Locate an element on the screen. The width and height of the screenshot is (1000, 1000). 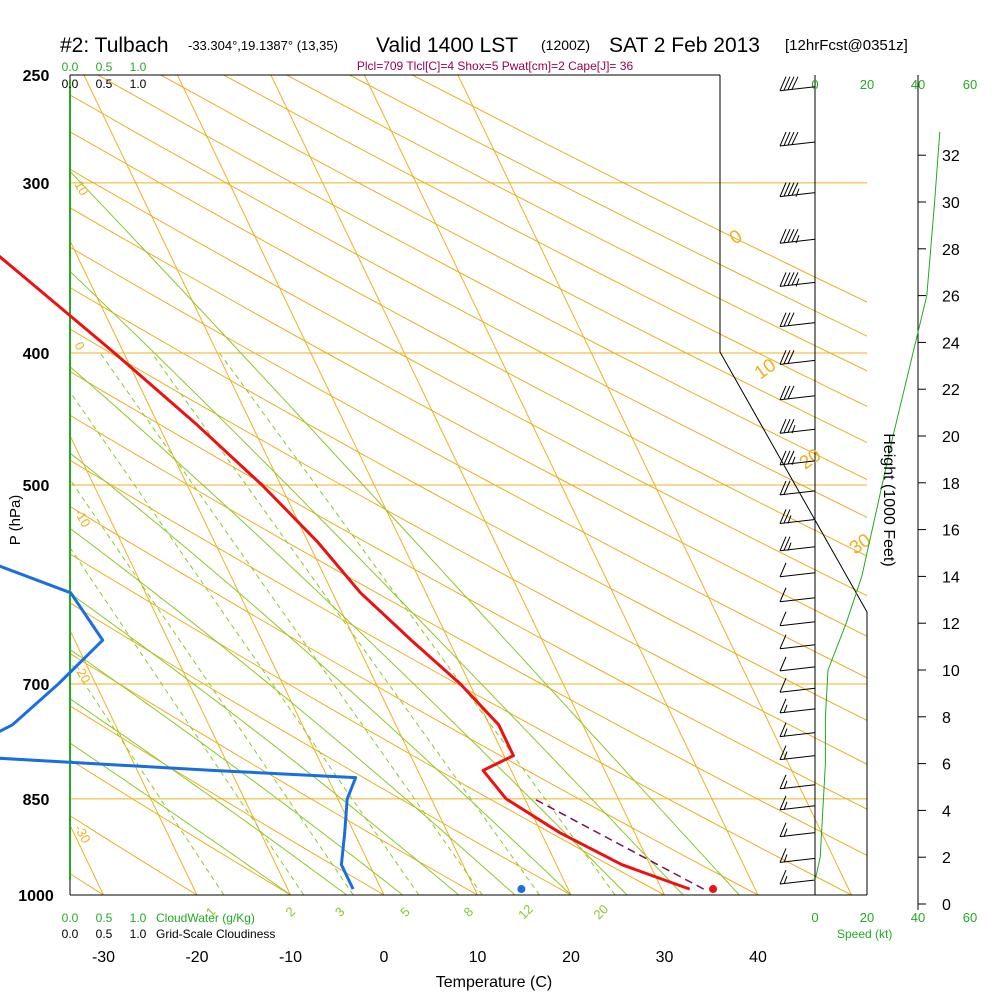
pressure-tick-label: 400 is located at coordinates (36, 354).